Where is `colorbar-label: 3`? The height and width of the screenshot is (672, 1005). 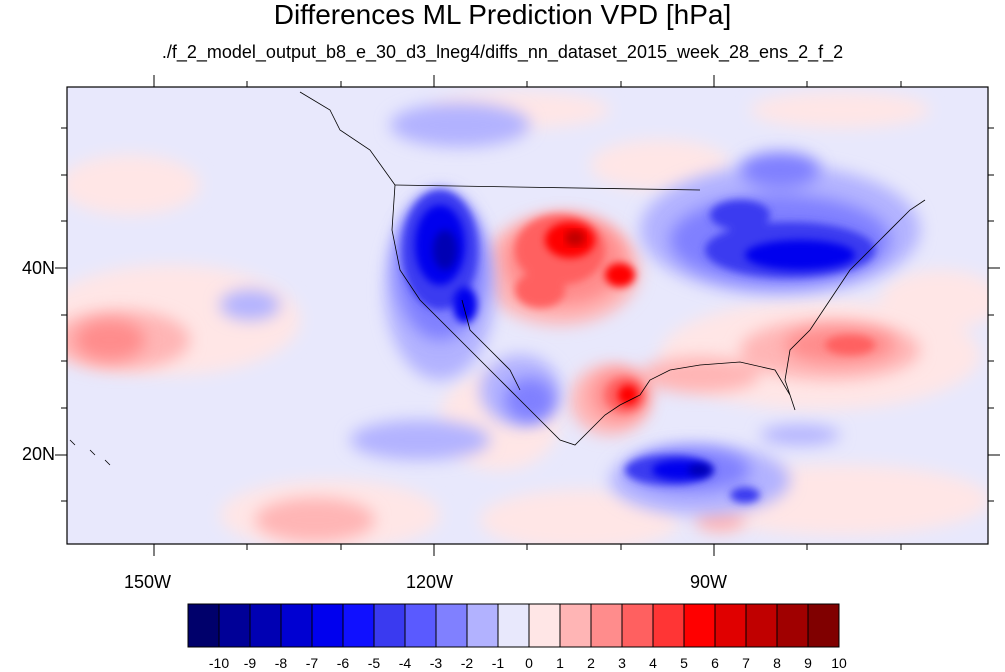 colorbar-label: 3 is located at coordinates (622, 663).